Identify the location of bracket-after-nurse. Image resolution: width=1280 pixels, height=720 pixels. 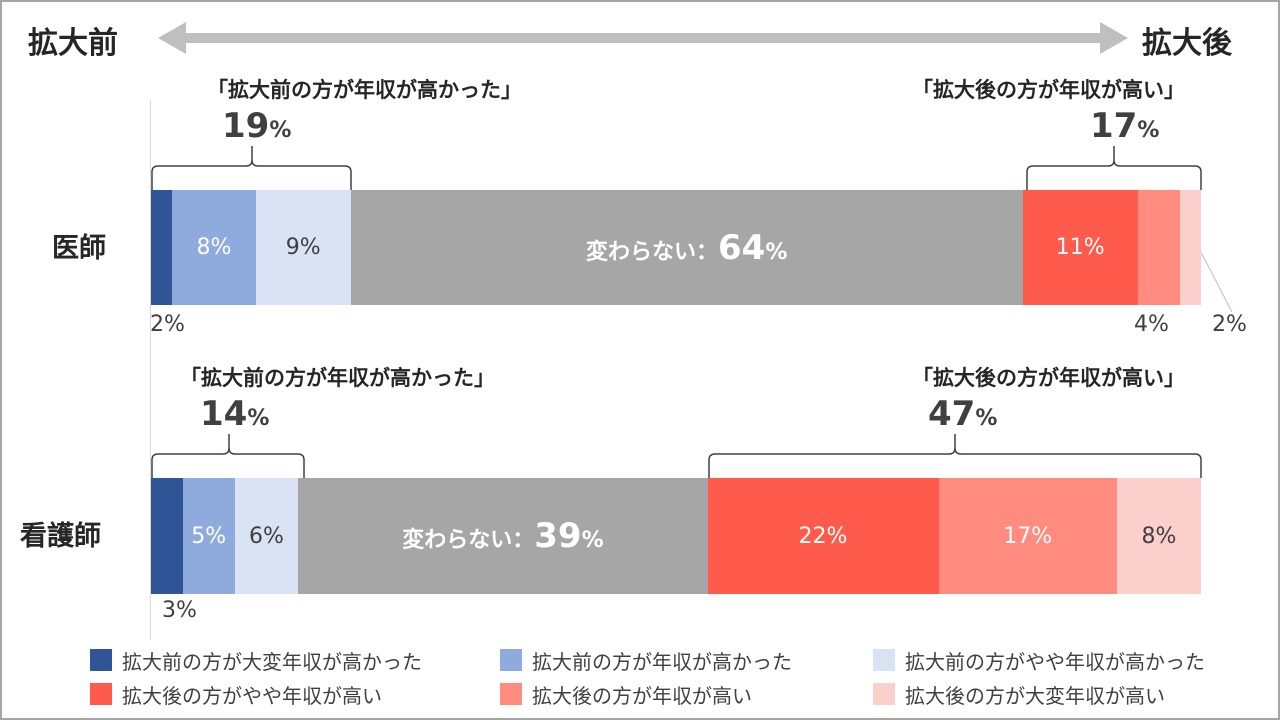
(955, 456).